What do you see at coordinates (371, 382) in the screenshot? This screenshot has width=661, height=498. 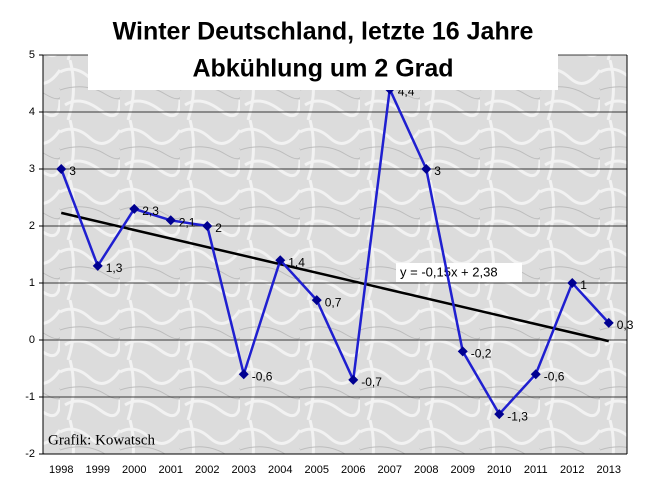 I see `data-label: -0,7` at bounding box center [371, 382].